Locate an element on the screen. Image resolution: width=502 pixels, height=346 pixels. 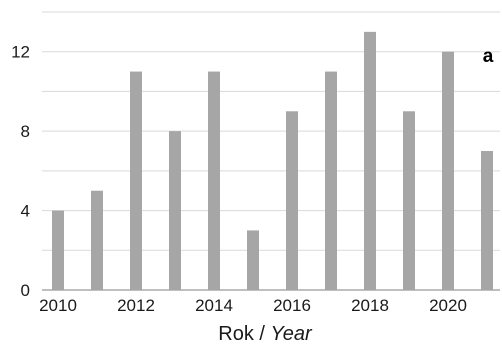
x-tick-label: 2010 is located at coordinates (58, 305).